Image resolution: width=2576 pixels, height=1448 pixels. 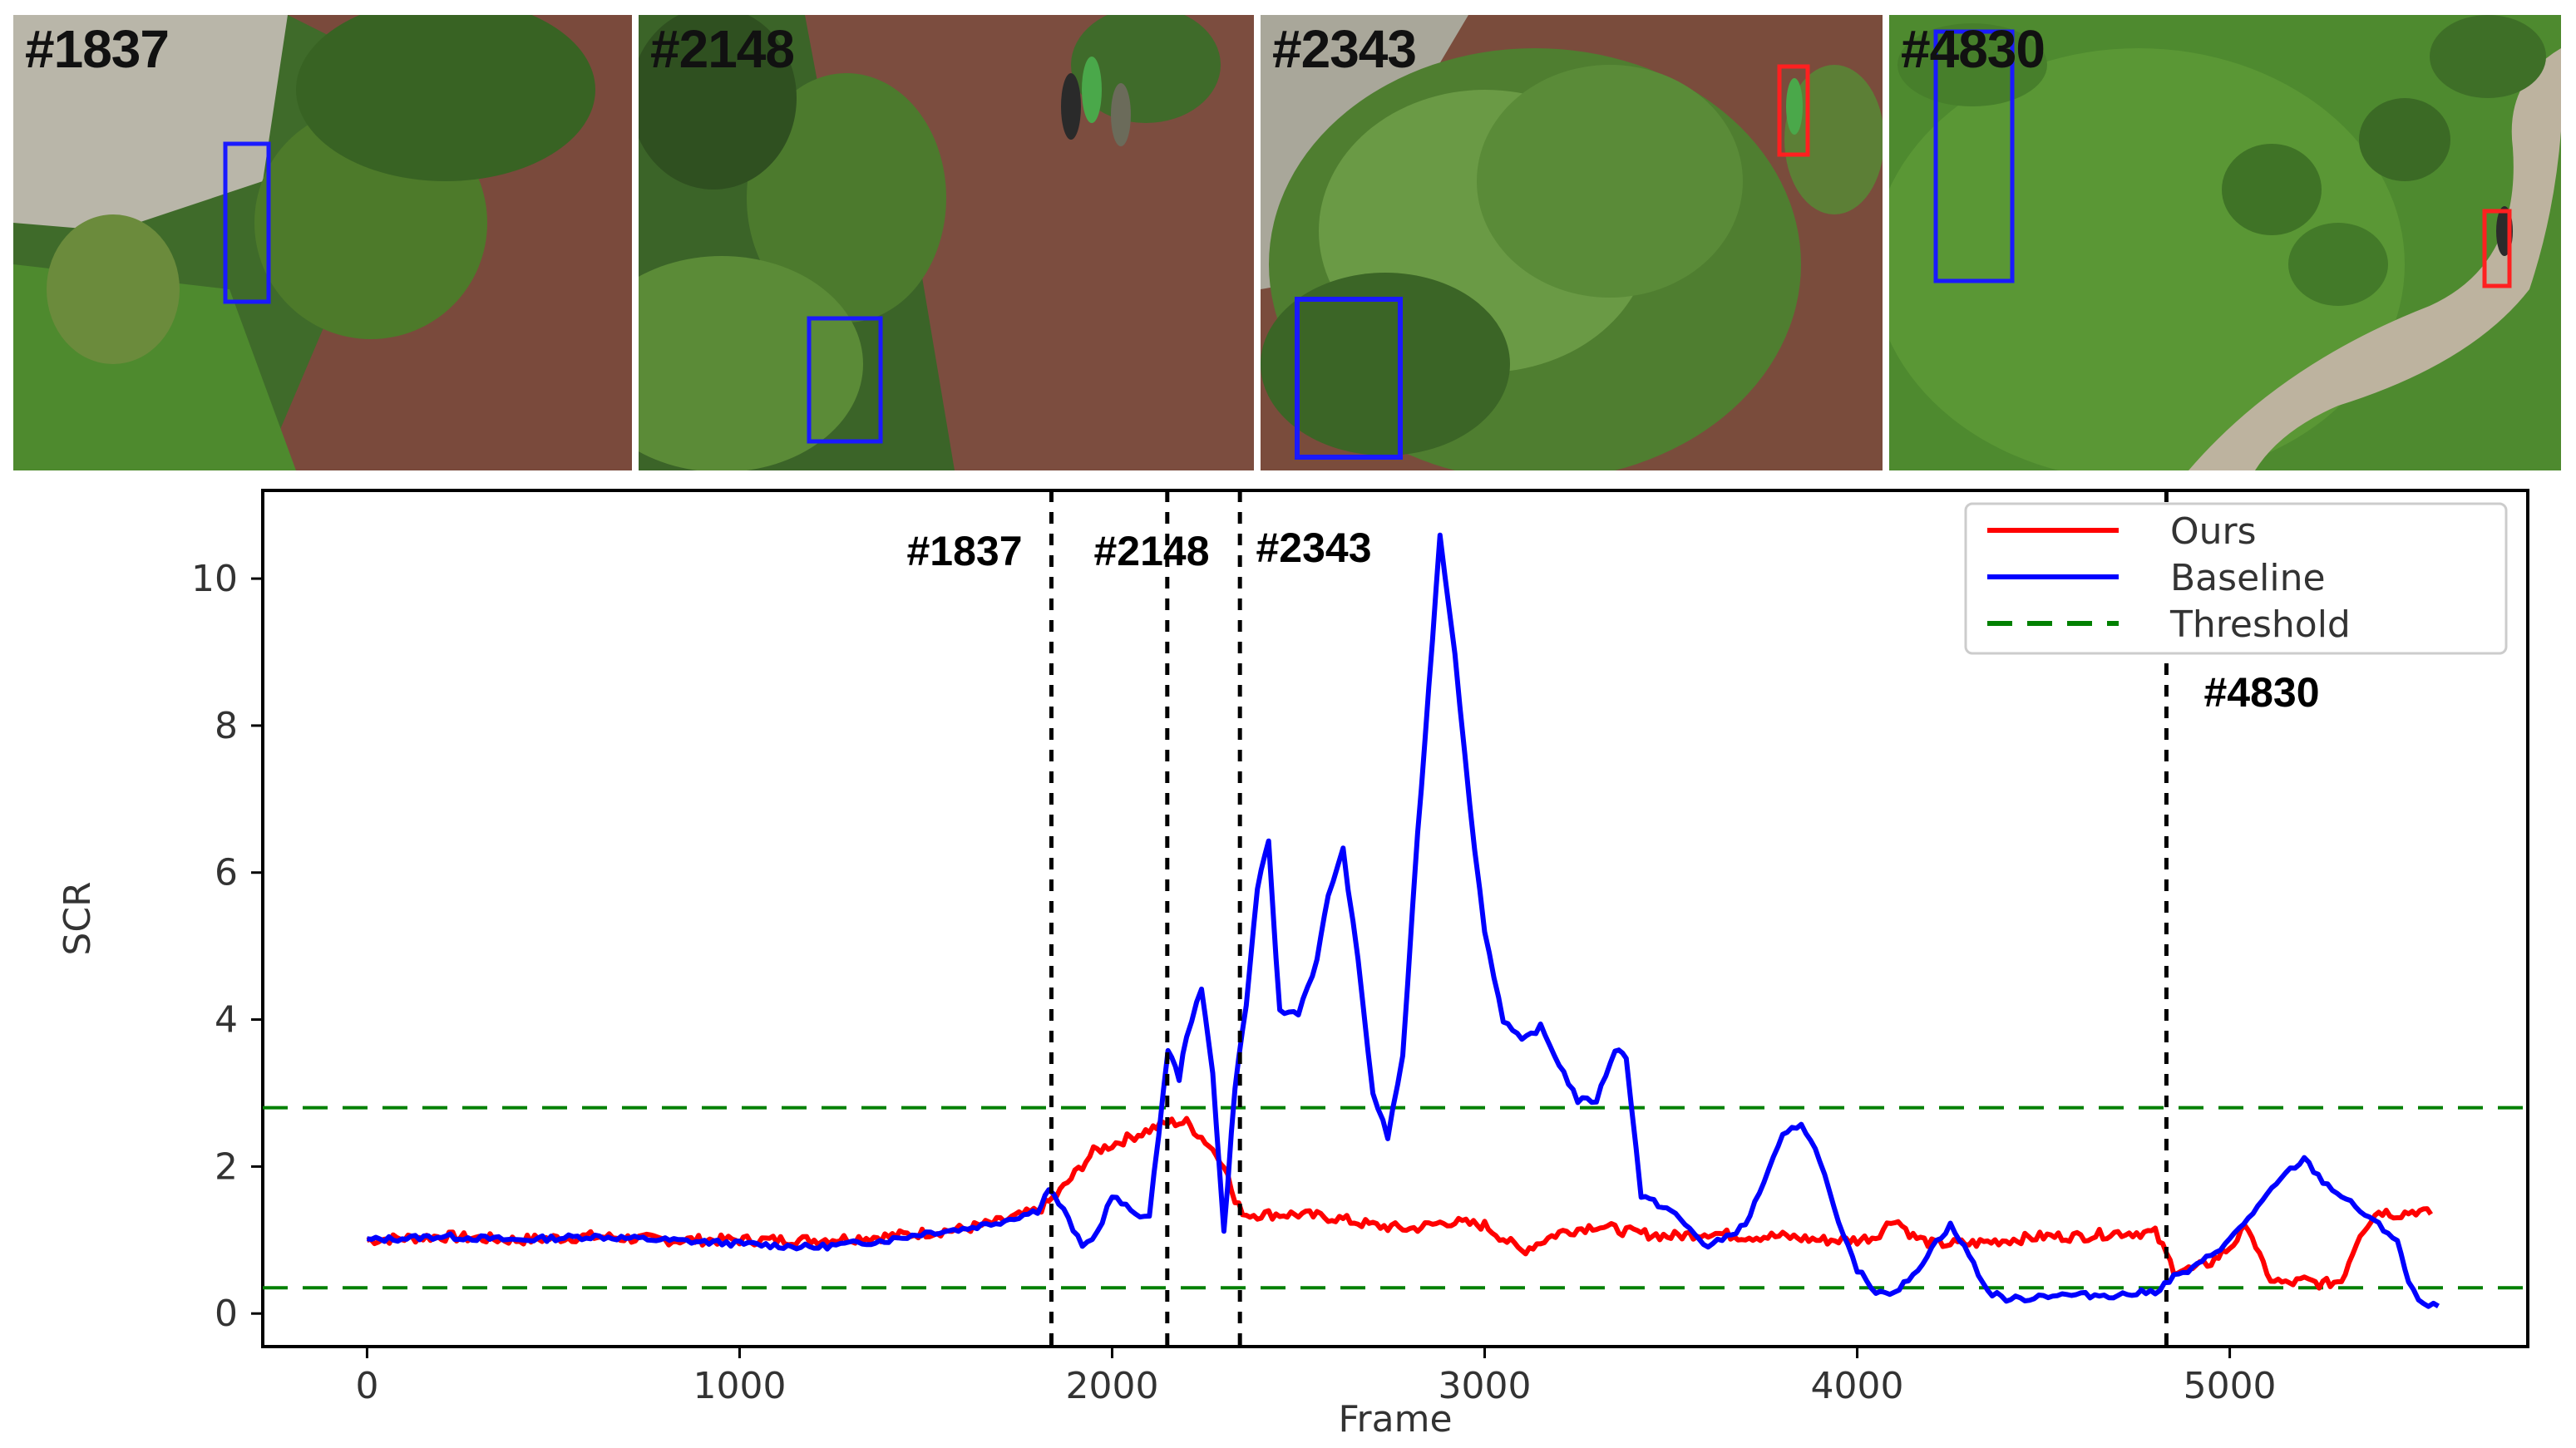 I want to click on marker-label-2343: #2343, so click(x=1313, y=548).